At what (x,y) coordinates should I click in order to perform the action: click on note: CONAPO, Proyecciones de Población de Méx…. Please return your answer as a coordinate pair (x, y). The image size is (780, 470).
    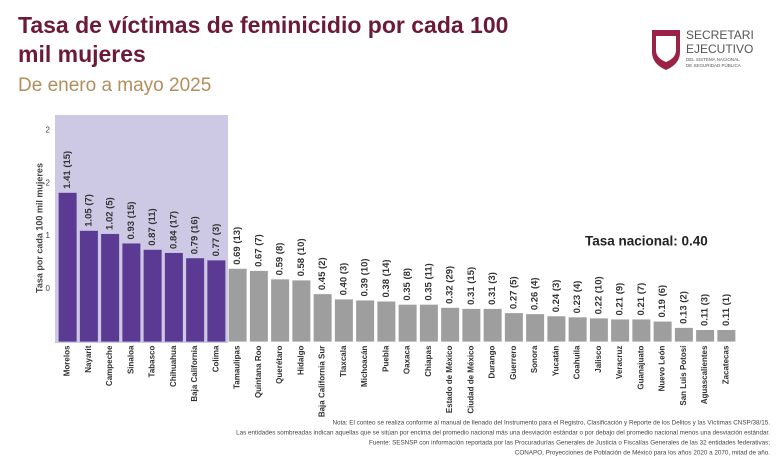
    Looking at the image, I should click on (642, 453).